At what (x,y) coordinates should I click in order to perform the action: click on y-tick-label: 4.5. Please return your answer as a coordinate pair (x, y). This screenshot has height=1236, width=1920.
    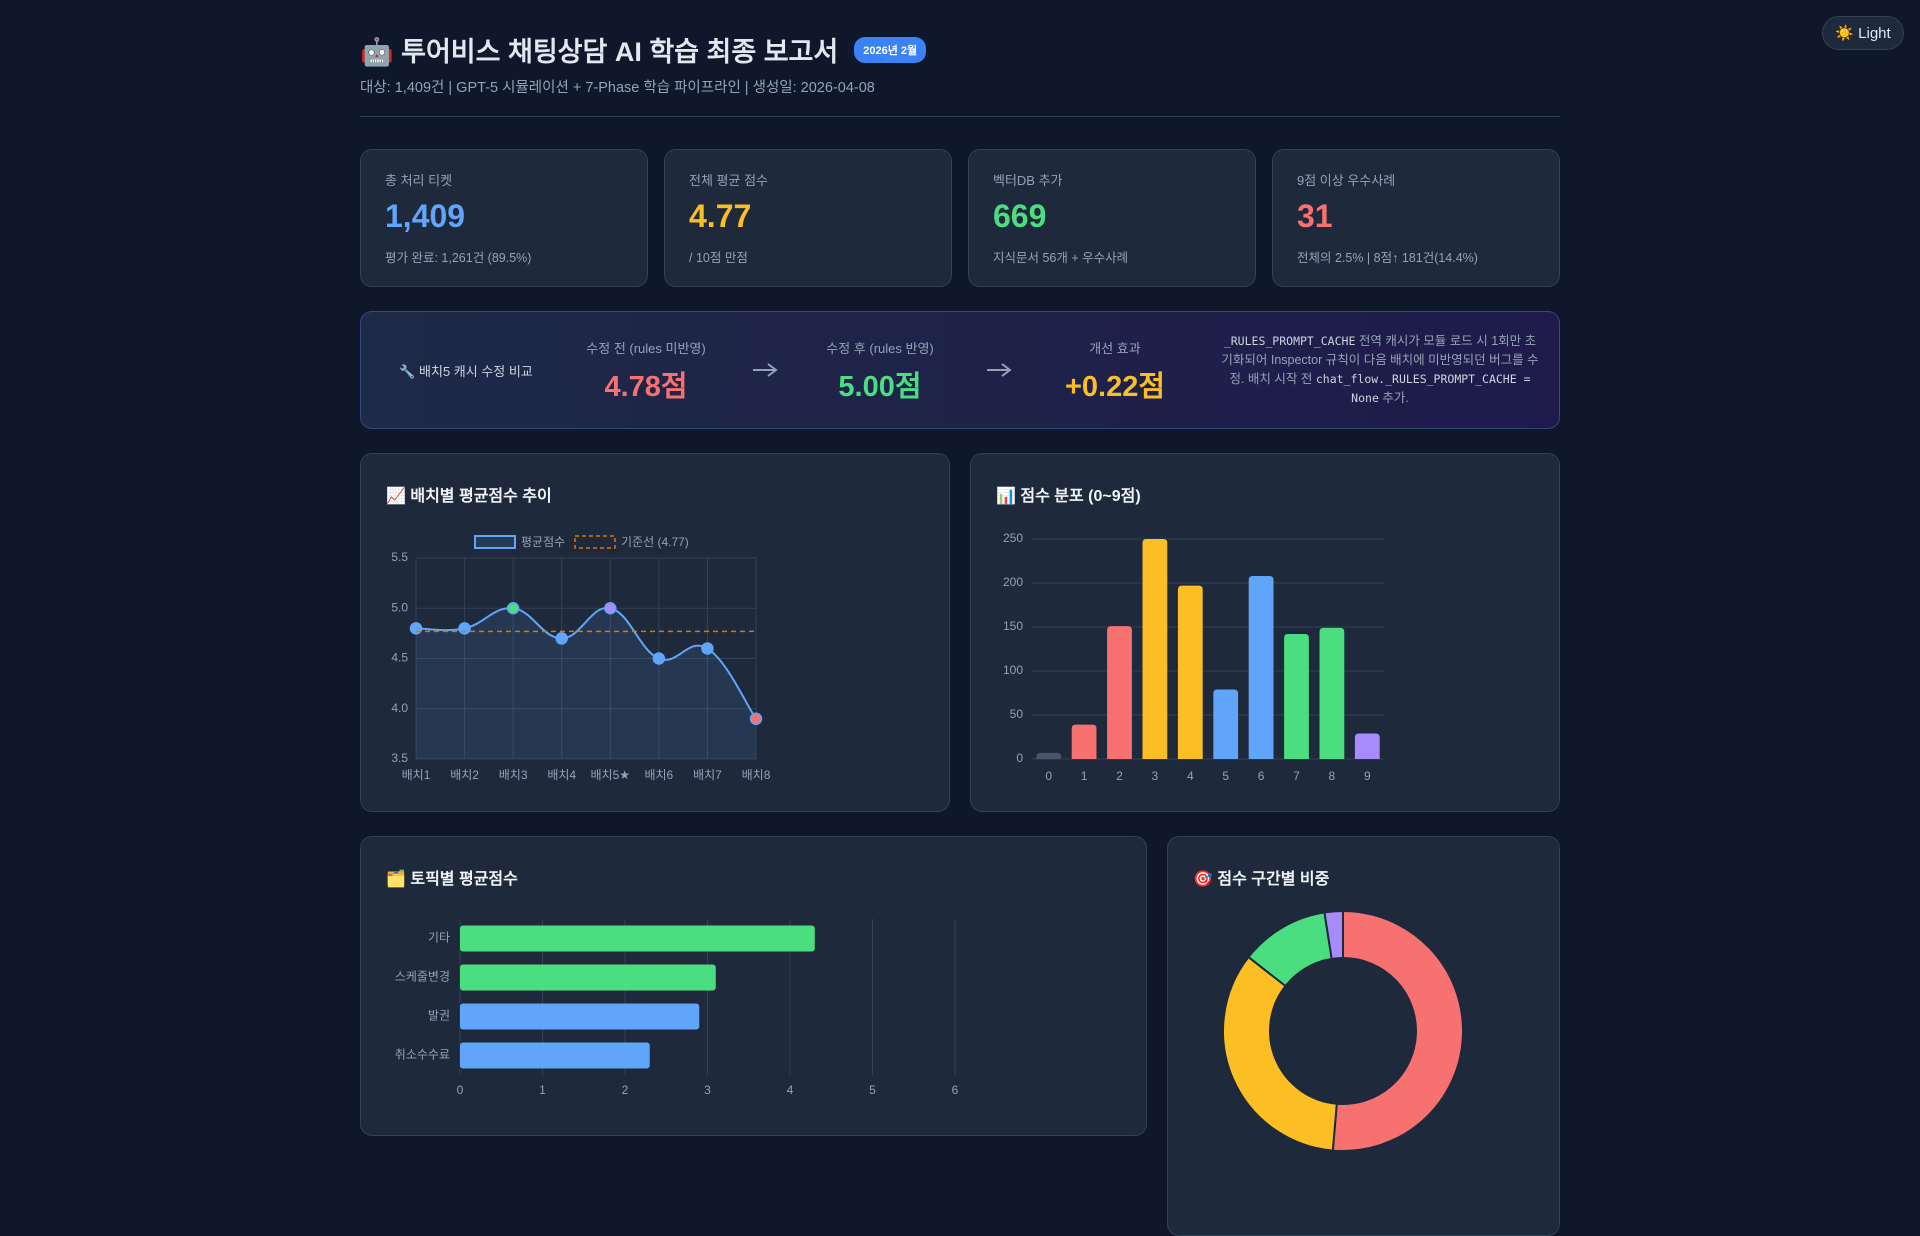
    Looking at the image, I should click on (399, 658).